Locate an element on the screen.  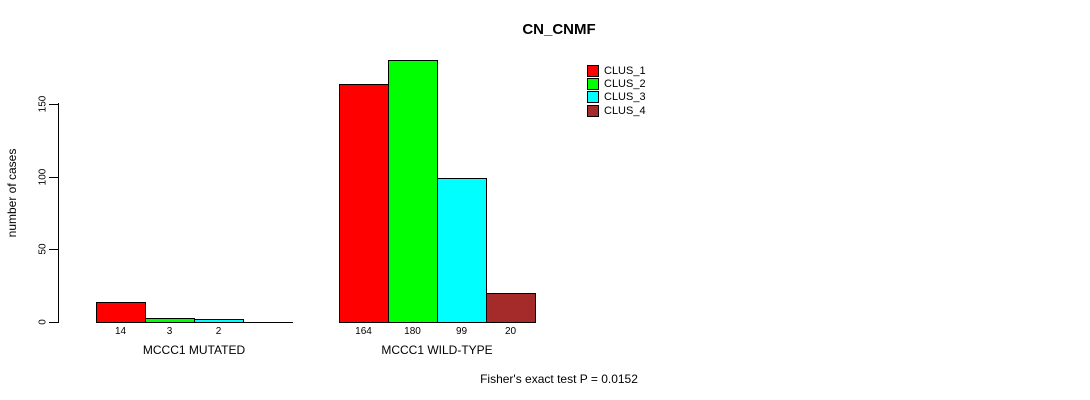
y-tick-label: 0 is located at coordinates (43, 322).